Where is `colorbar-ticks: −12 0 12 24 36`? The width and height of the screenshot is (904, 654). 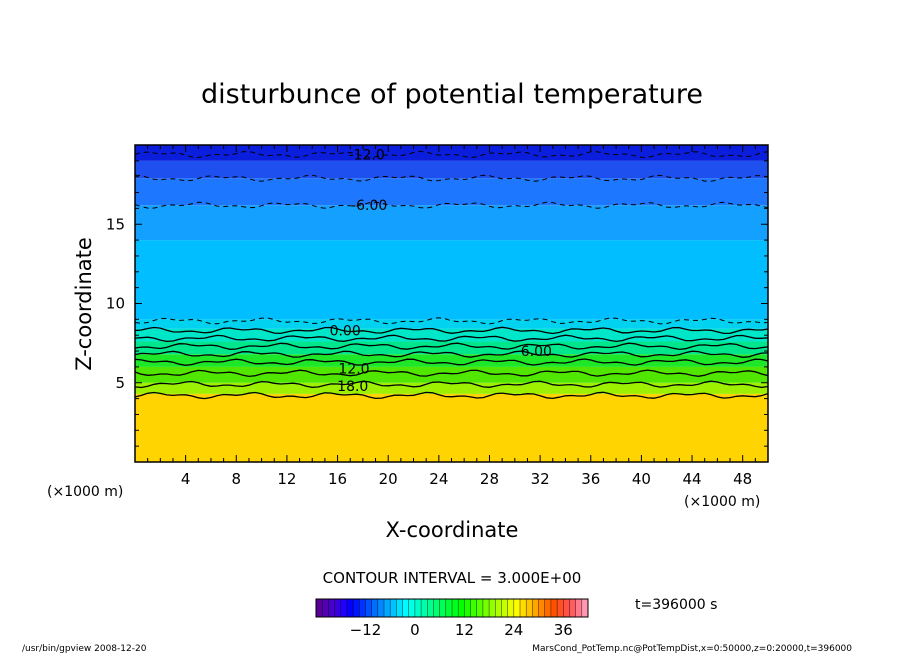 colorbar-ticks: −12 0 12 24 36 is located at coordinates (461, 630).